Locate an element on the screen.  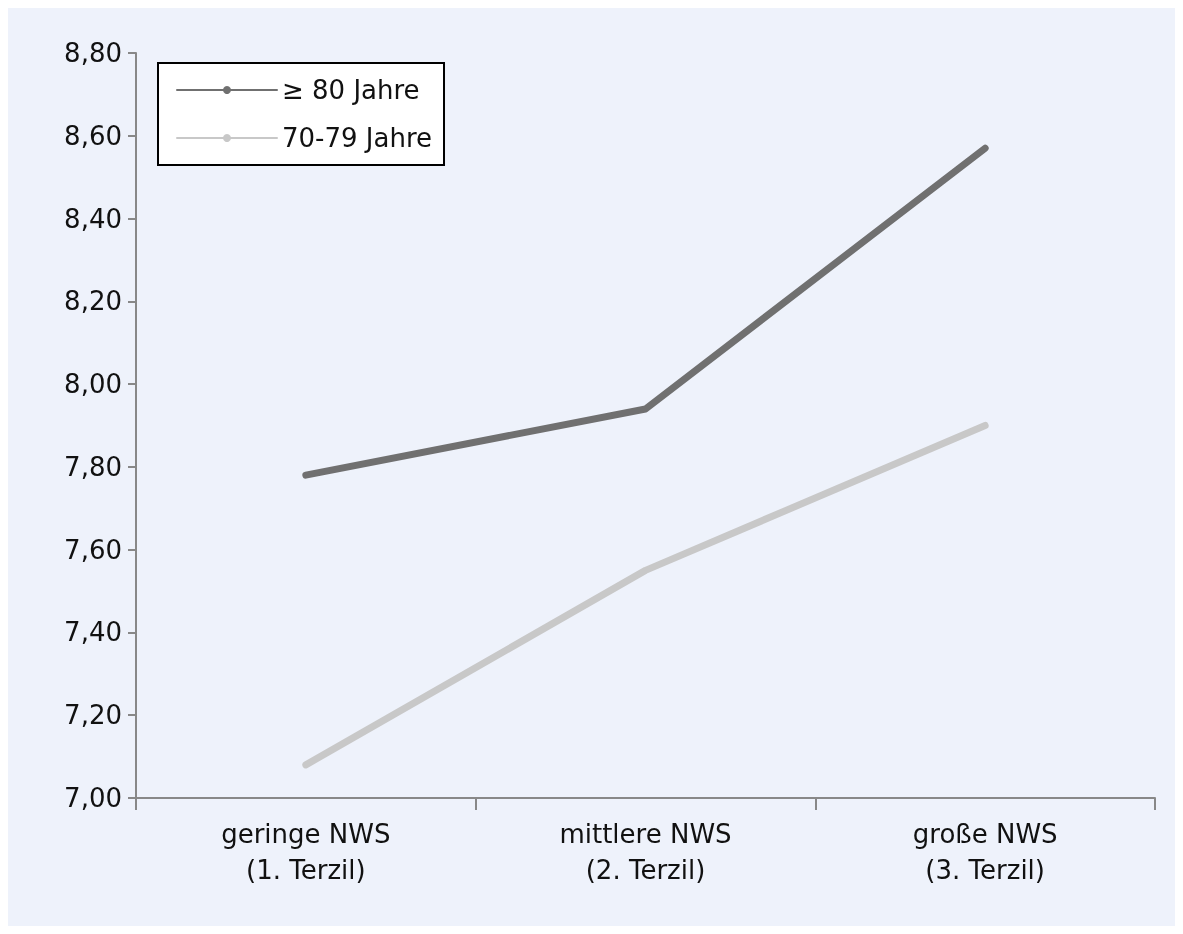
y-tick-label: 7,00 is located at coordinates (93, 798).